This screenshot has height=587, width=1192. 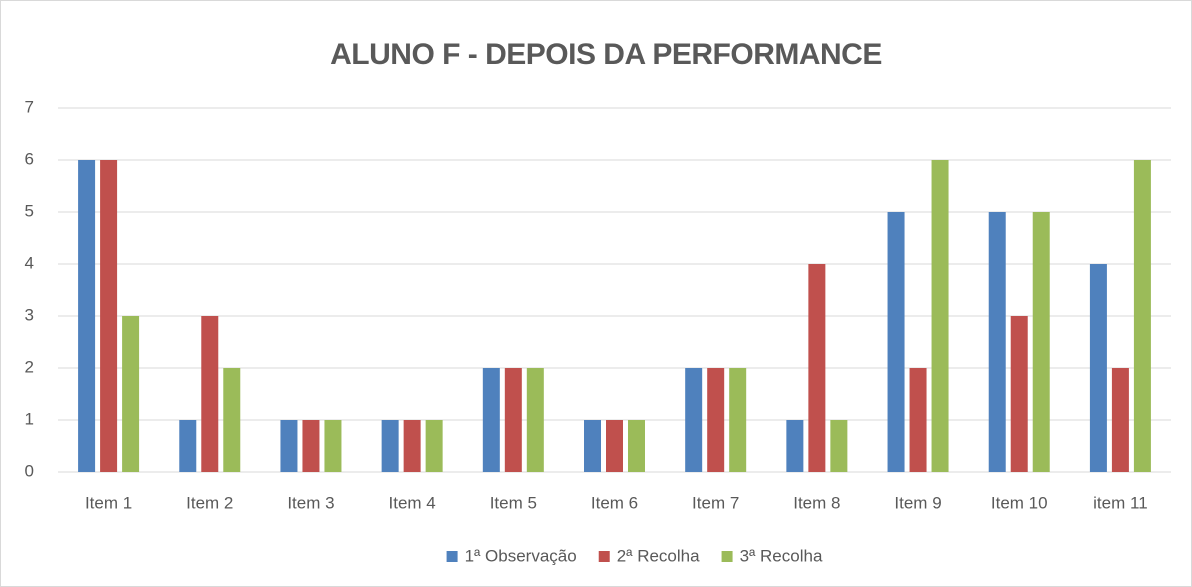 What do you see at coordinates (29, 470) in the screenshot?
I see `y-tick-label: 0` at bounding box center [29, 470].